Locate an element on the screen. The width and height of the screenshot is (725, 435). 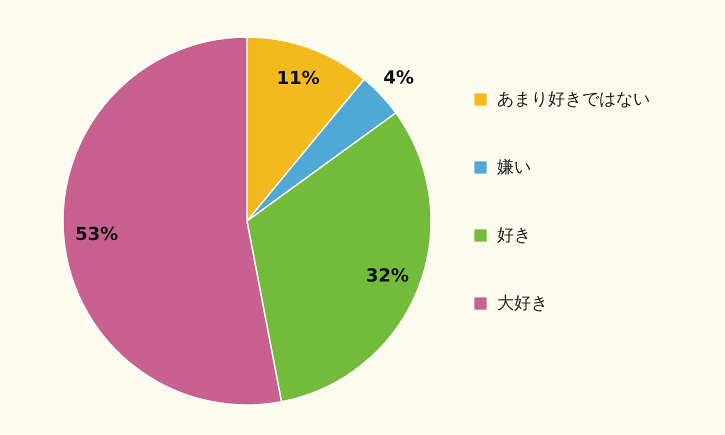
data-label: 4% is located at coordinates (398, 78).